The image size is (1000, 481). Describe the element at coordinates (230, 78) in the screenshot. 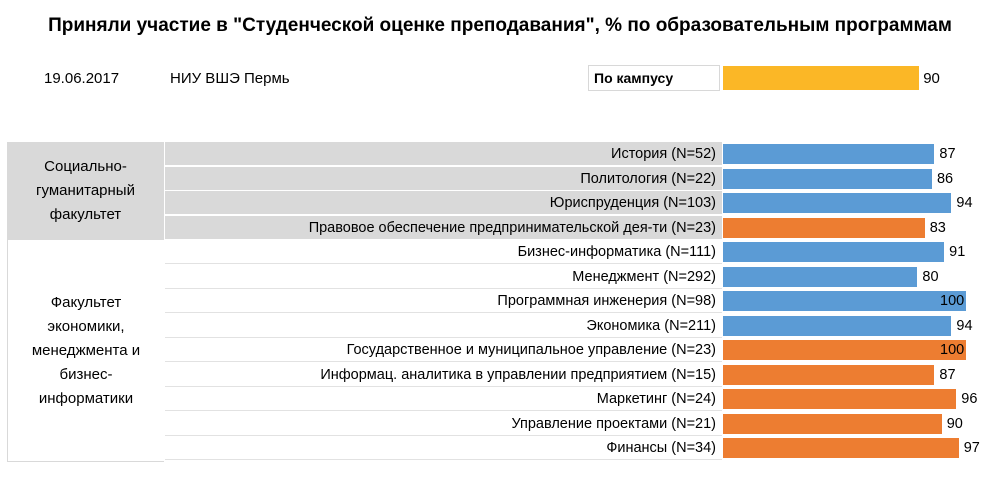

I see `organization-name: НИУ ВШЭ Пермь` at that location.